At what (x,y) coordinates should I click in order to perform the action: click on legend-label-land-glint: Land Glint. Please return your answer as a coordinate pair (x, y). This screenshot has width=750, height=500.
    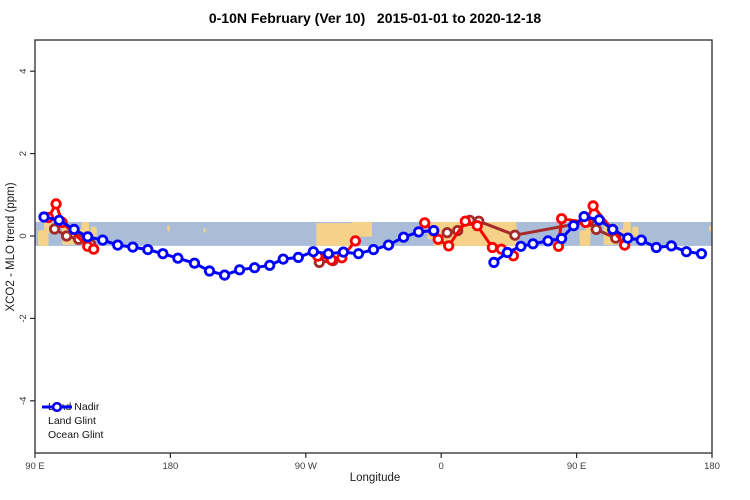
    Looking at the image, I should click on (72, 421).